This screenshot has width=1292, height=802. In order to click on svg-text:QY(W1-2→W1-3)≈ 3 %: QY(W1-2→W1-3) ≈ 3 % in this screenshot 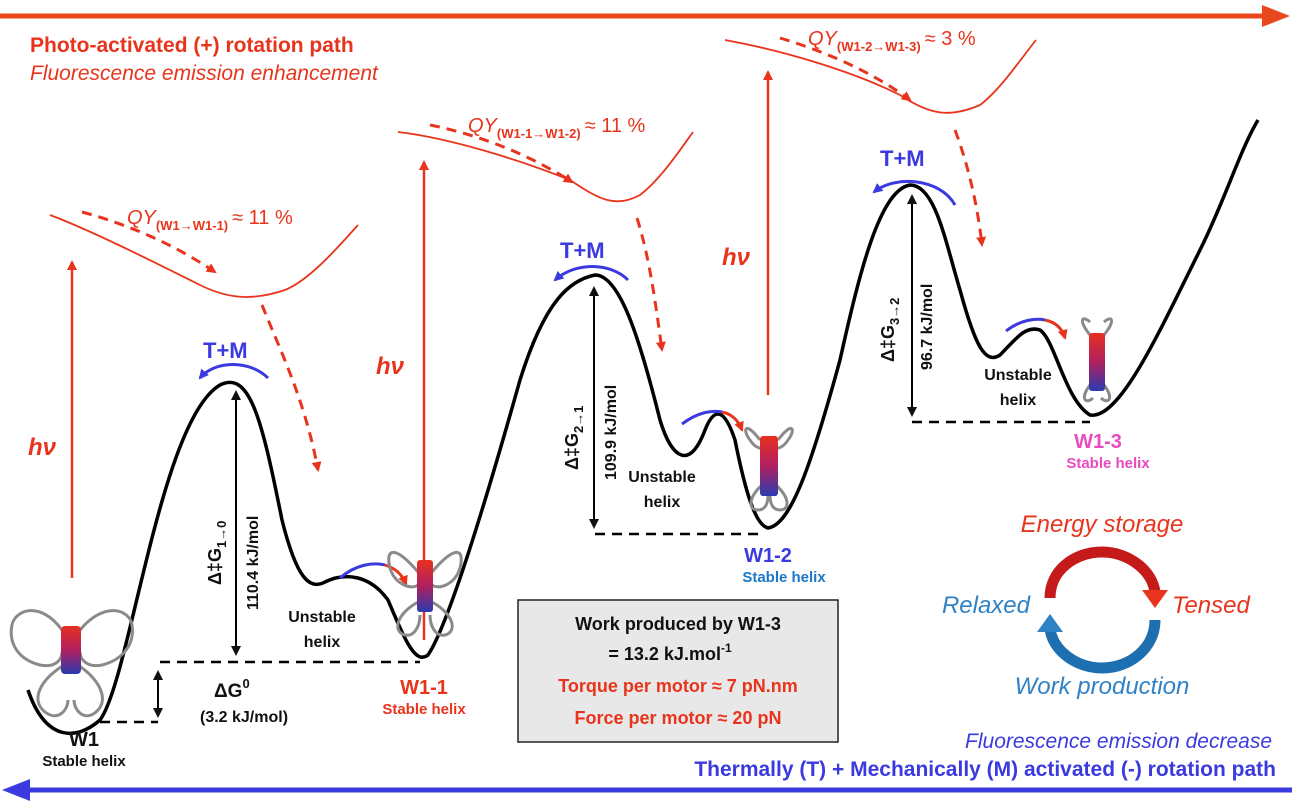, I will do `click(892, 41)`.